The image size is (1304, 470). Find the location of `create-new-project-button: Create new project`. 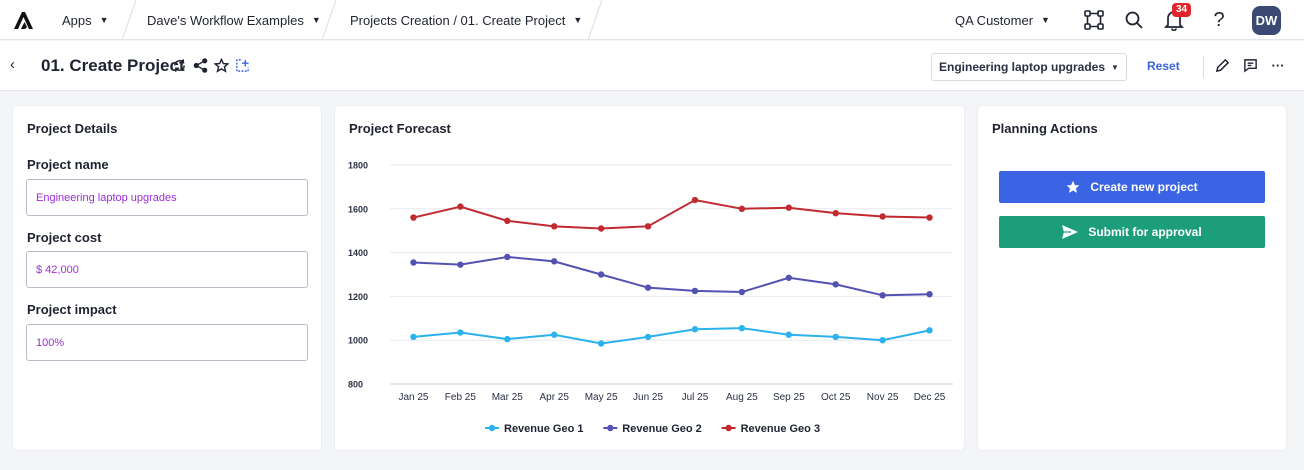

create-new-project-button: Create new project is located at coordinates (1132, 187).